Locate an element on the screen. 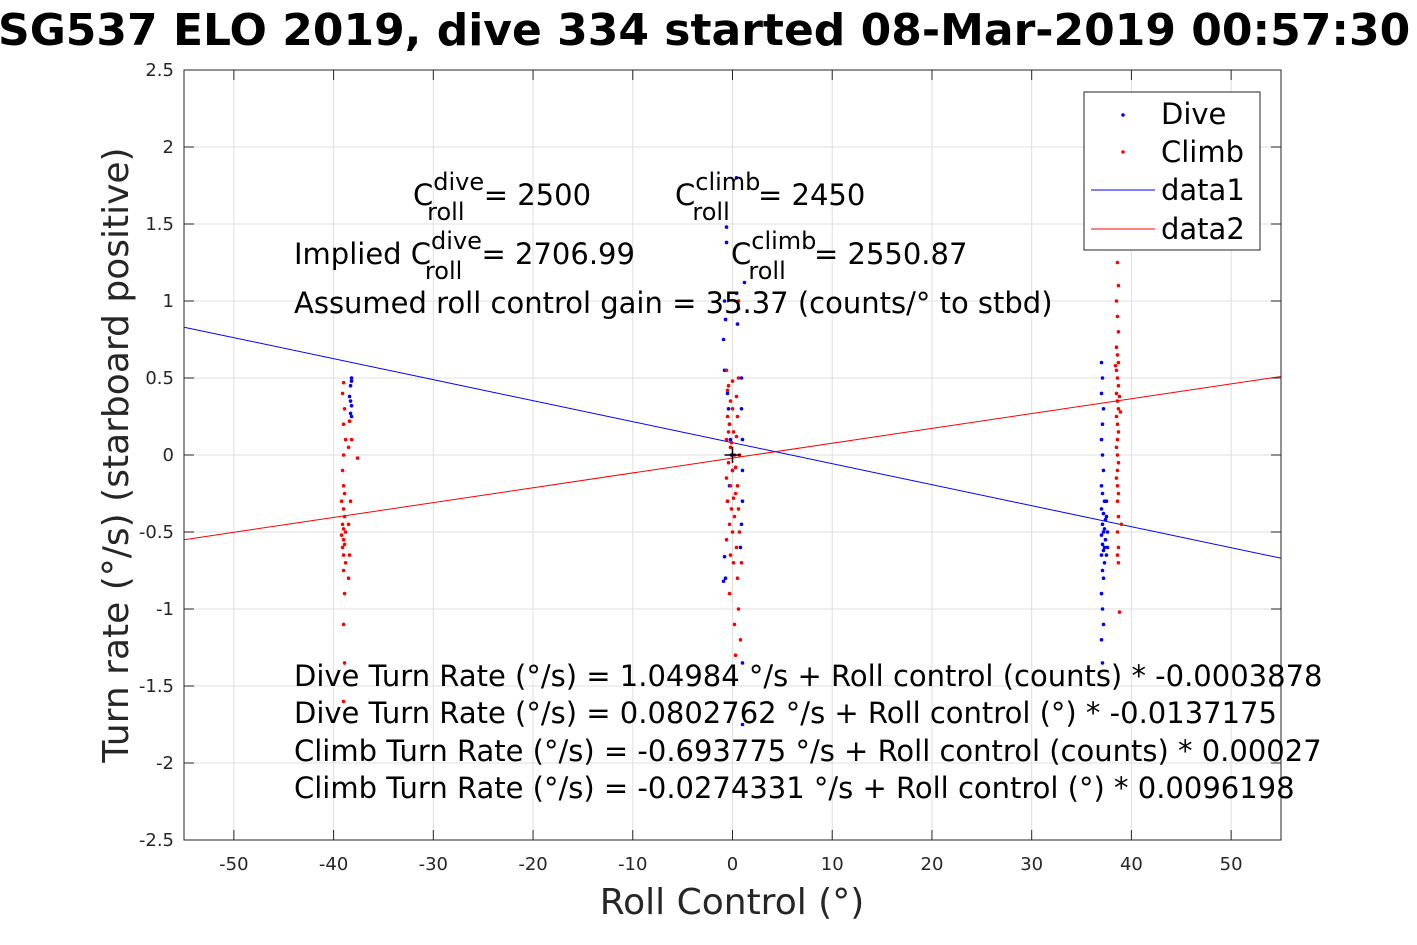 This screenshot has height=945, width=1417. x-tick-label: 20 is located at coordinates (932, 864).